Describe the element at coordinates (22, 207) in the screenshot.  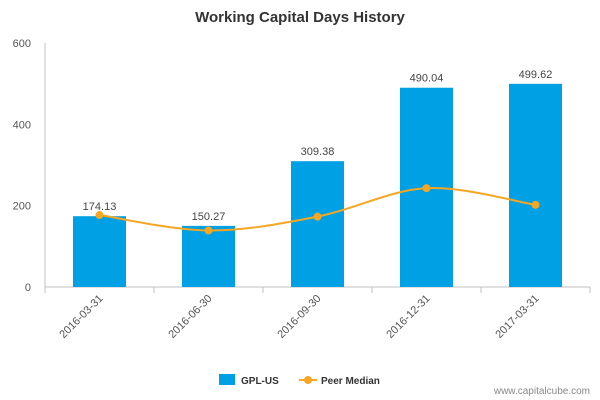
I see `y-tick-label: 200` at that location.